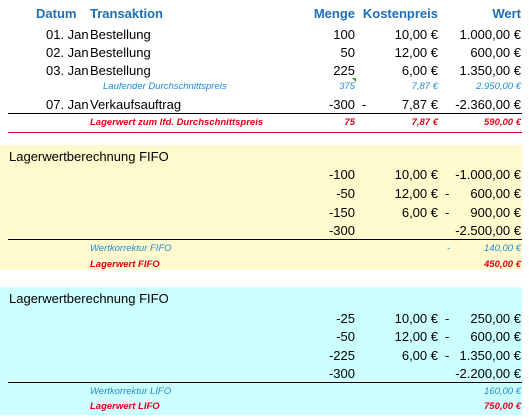 Image resolution: width=529 pixels, height=420 pixels. Describe the element at coordinates (495, 318) in the screenshot. I see `cell-wert: 250,00 €` at that location.